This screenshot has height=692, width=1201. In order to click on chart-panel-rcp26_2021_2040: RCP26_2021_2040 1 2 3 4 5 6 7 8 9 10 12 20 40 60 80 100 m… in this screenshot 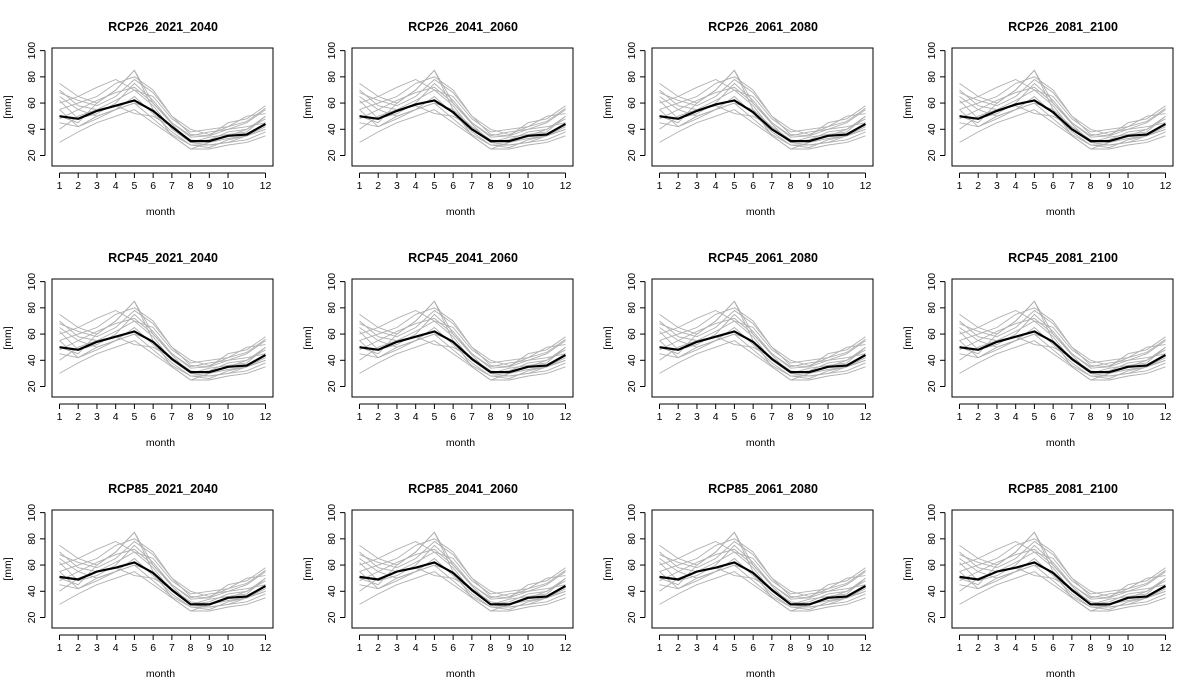, I will do `click(150, 115)`.